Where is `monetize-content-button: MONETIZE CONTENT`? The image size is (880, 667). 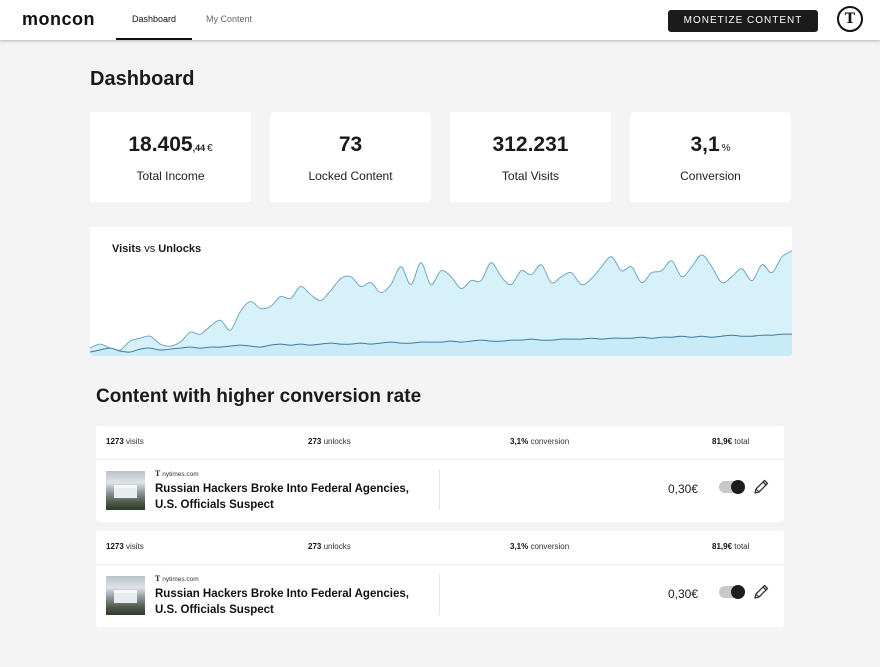
monetize-content-button: MONETIZE CONTENT is located at coordinates (743, 21).